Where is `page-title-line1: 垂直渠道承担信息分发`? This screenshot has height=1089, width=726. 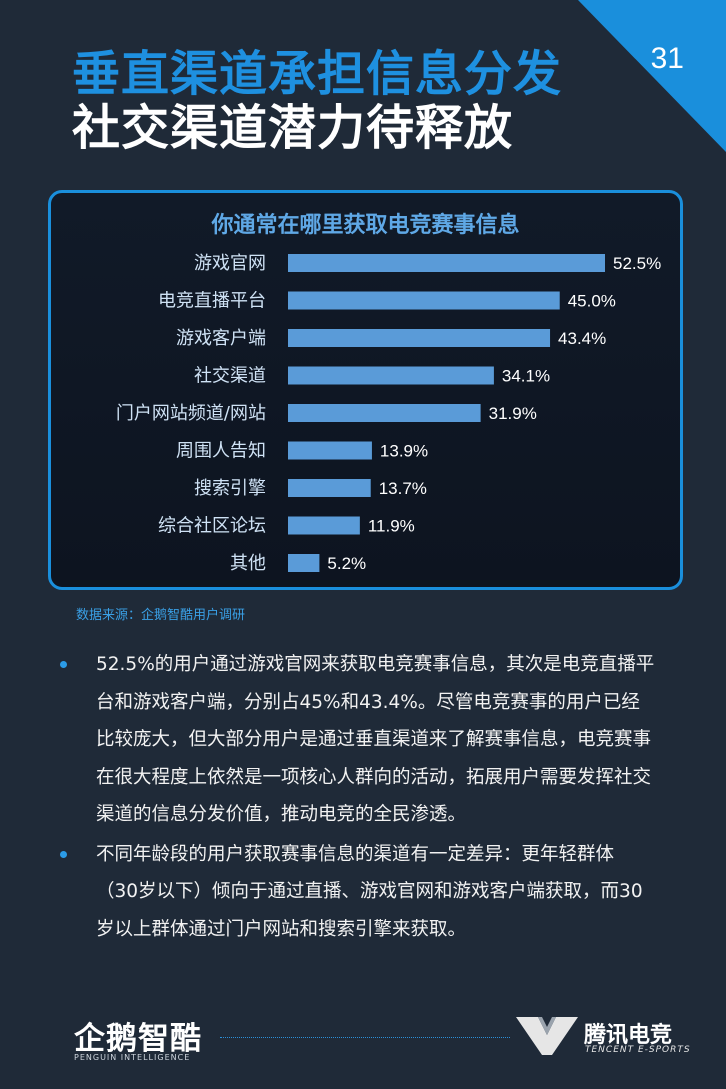 page-title-line1: 垂直渠道承担信息分发 is located at coordinates (317, 74).